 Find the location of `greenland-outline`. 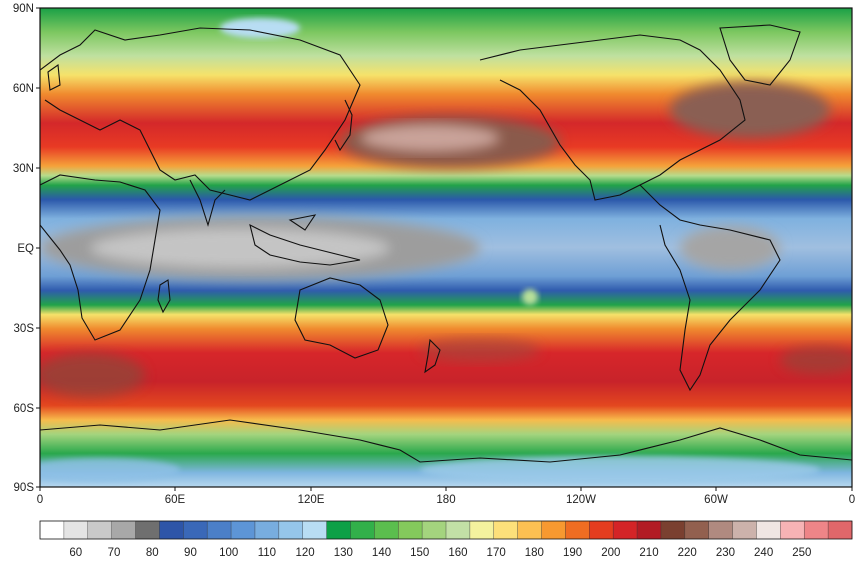

greenland-outline is located at coordinates (760, 55).